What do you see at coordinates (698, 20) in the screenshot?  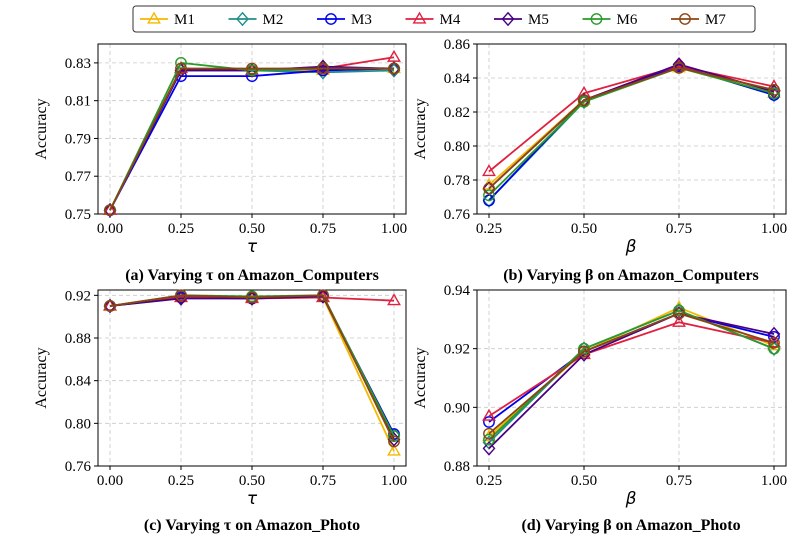 I see `legend-entry-m7: M7` at bounding box center [698, 20].